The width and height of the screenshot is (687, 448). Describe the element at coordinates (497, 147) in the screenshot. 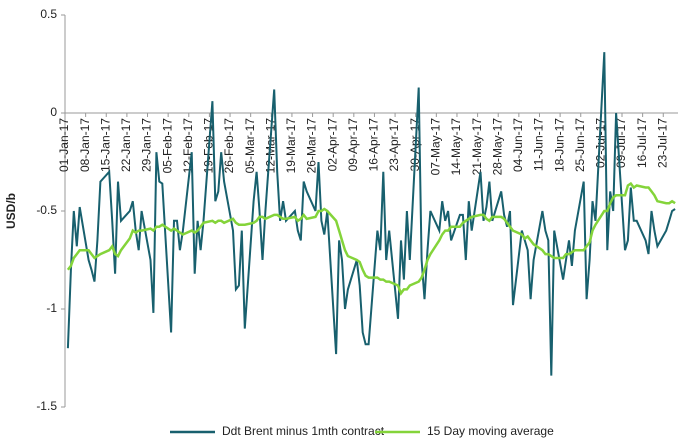

I see `x-tick-label: 28-May-17` at that location.